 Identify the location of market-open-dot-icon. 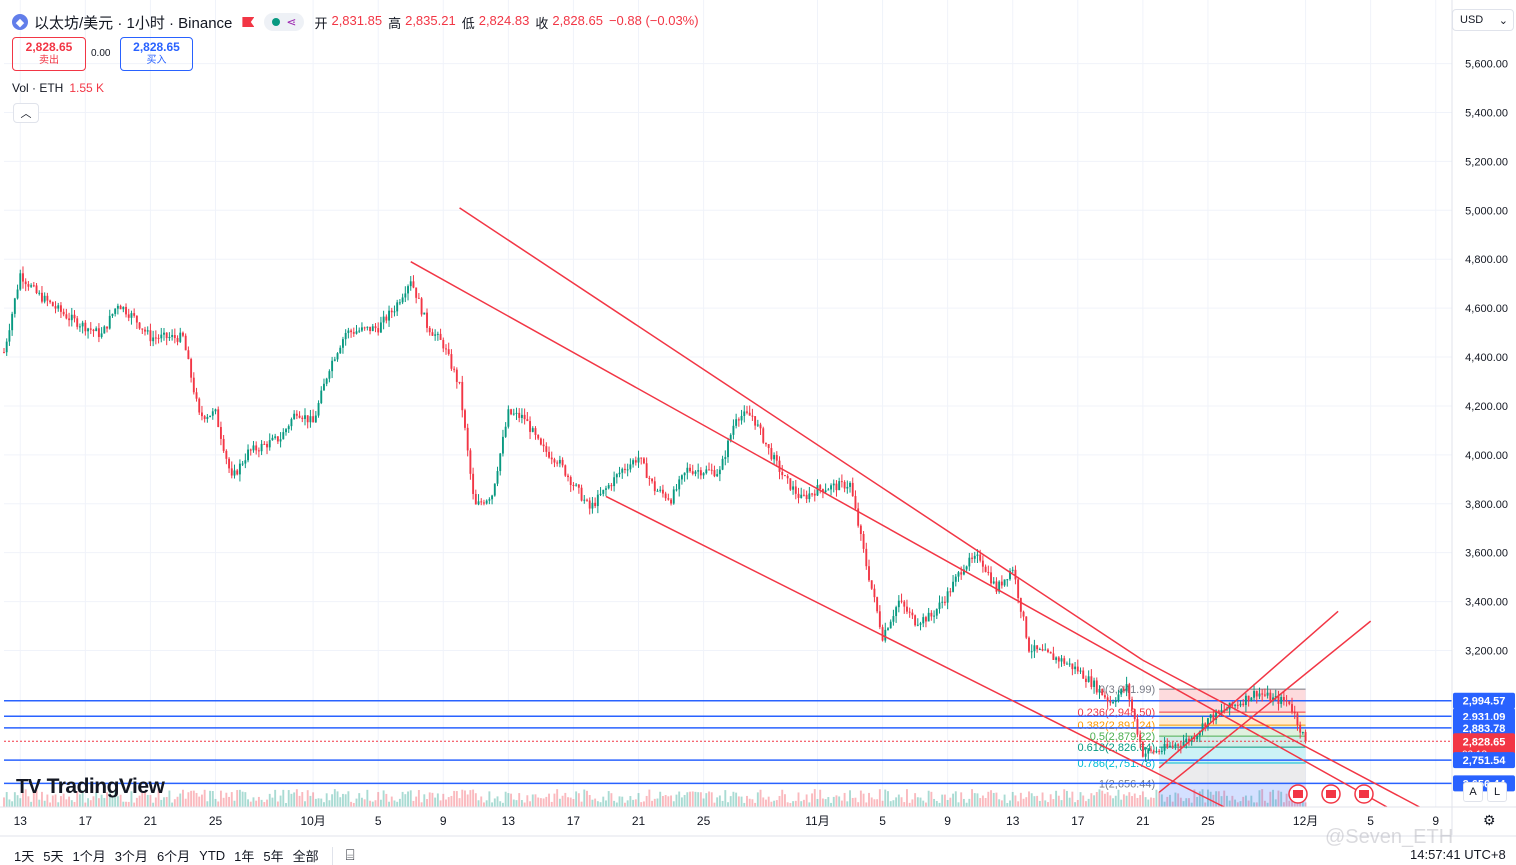
(276, 22).